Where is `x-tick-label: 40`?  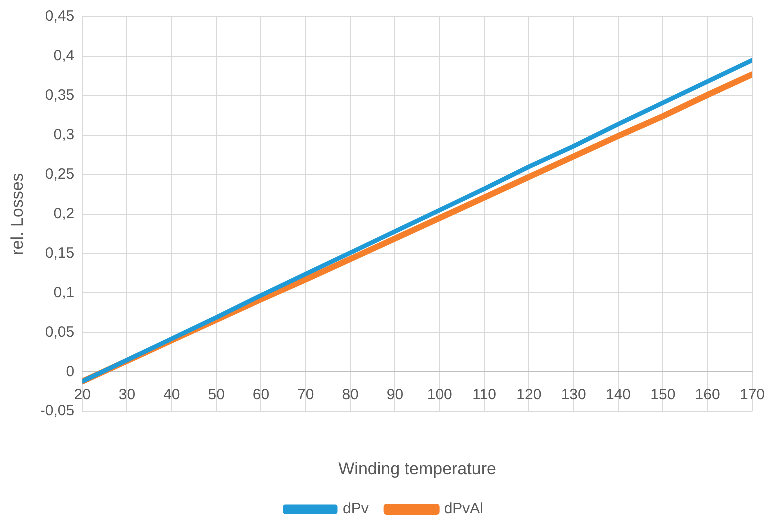 x-tick-label: 40 is located at coordinates (172, 395).